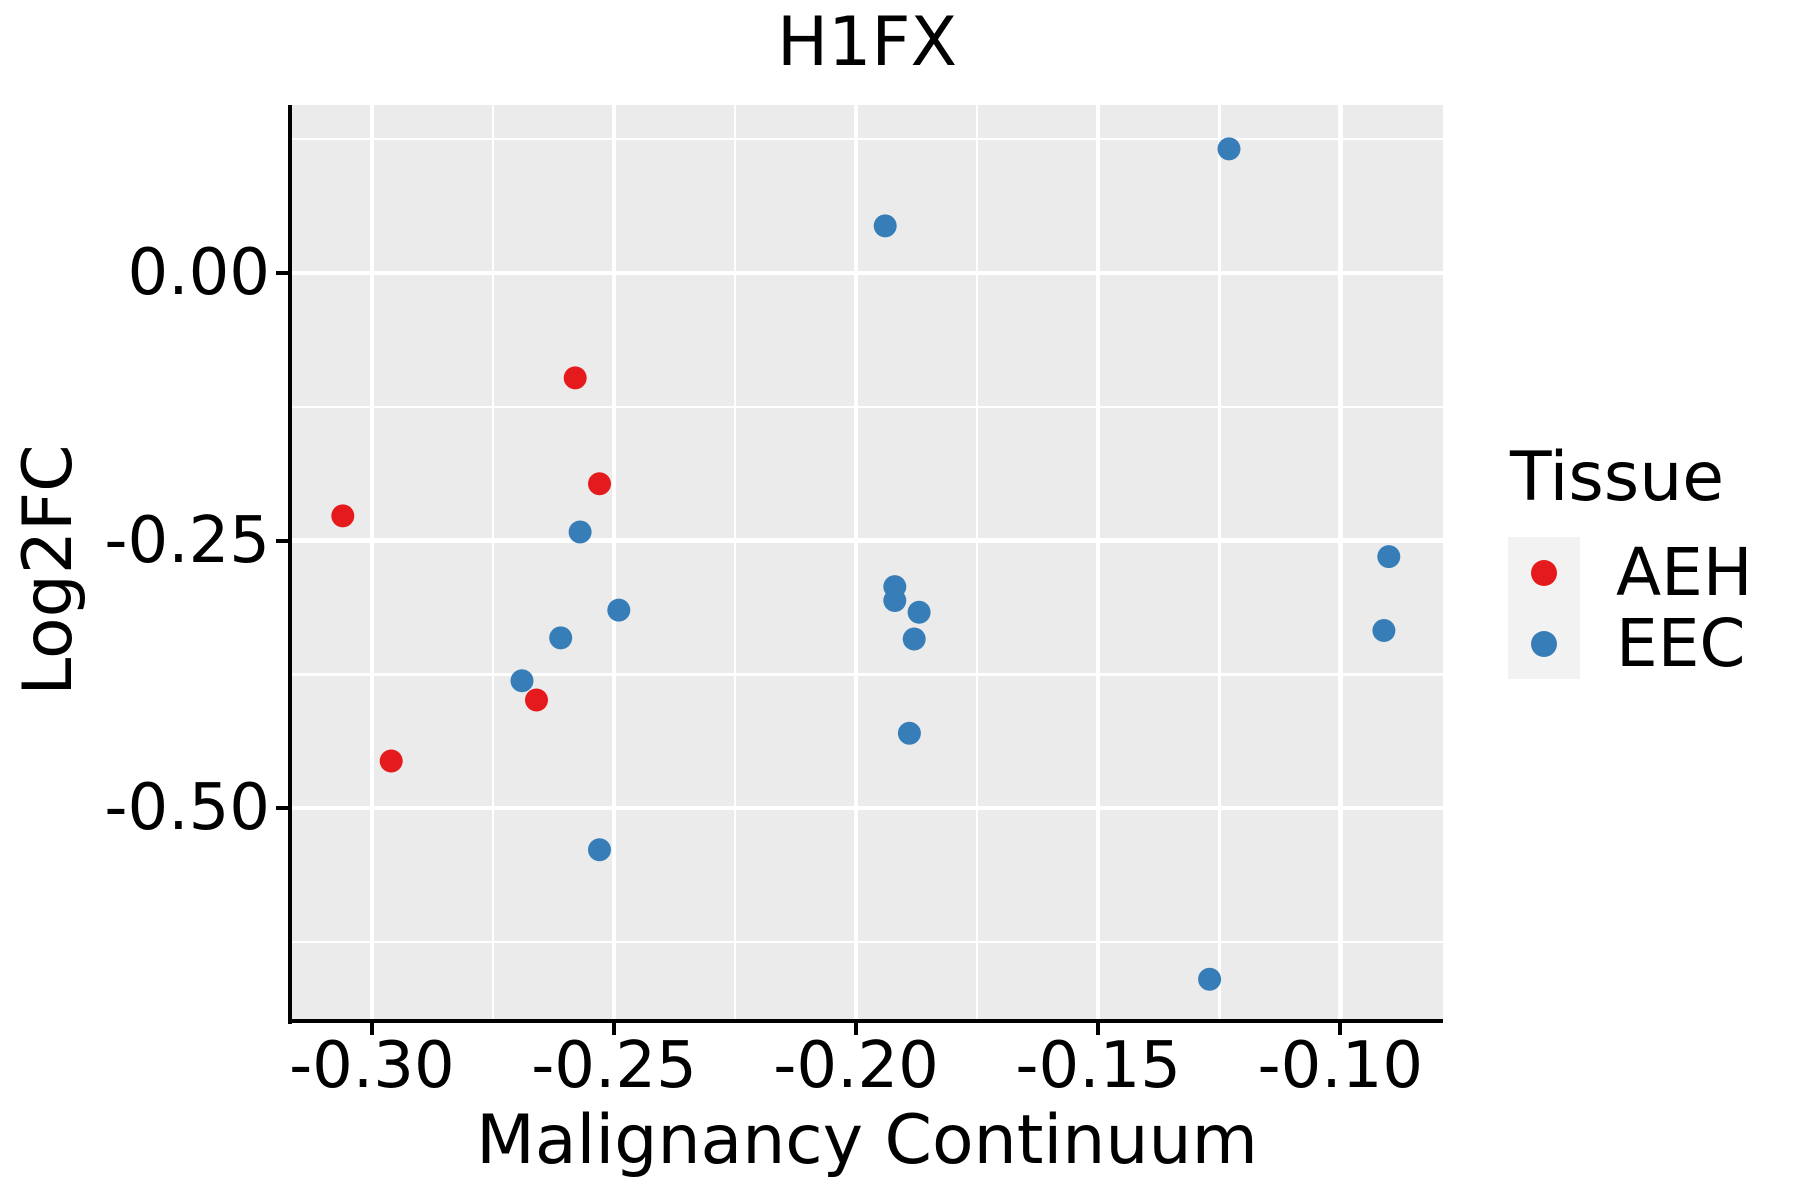 The height and width of the screenshot is (1200, 1800). I want to click on y-axis-title: Log2FC, so click(48, 570).